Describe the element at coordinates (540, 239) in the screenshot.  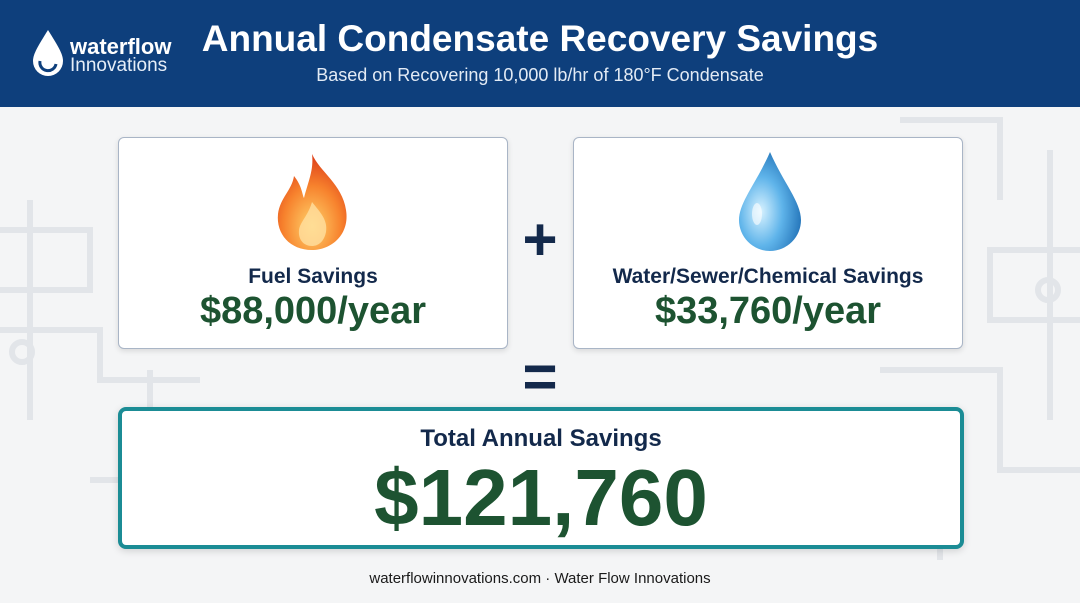
I see `plus-operator: +` at that location.